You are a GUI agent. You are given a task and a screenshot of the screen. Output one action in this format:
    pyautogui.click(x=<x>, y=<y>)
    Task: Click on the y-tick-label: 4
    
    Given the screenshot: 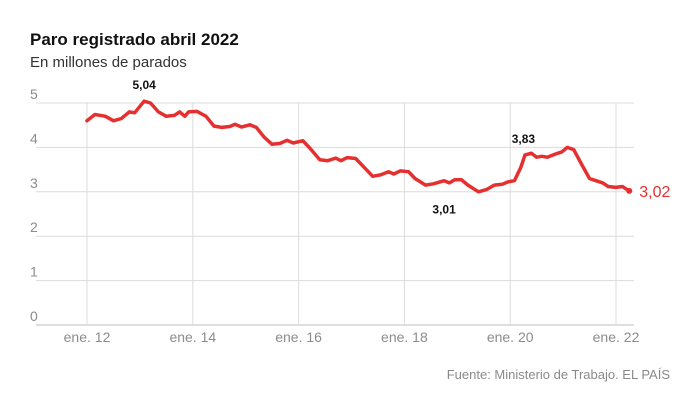 What is the action you would take?
    pyautogui.click(x=34, y=138)
    